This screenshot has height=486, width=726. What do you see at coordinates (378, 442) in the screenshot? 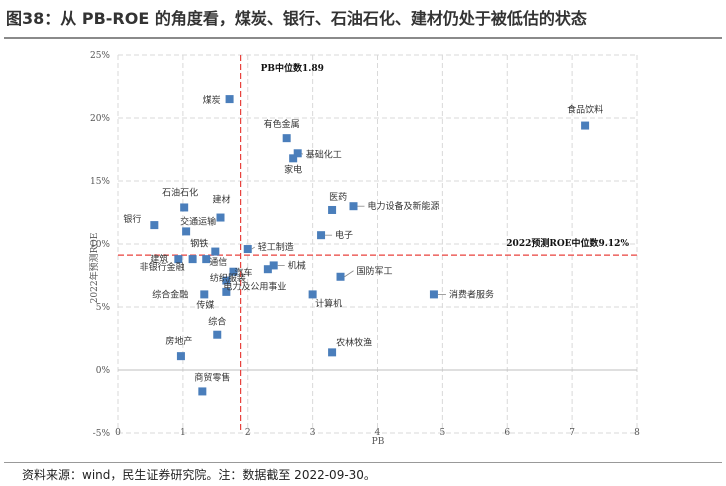
I see `x-axis-title: PB` at bounding box center [378, 442].